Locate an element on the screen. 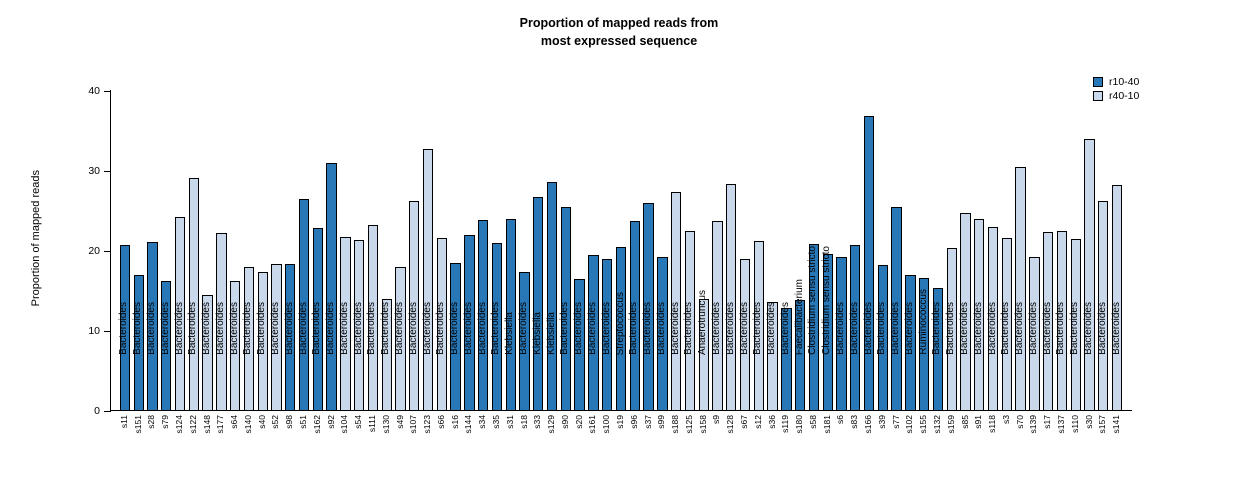 Image resolution: width=1238 pixels, height=500 pixels. x-tick-label: s91 is located at coordinates (978, 422).